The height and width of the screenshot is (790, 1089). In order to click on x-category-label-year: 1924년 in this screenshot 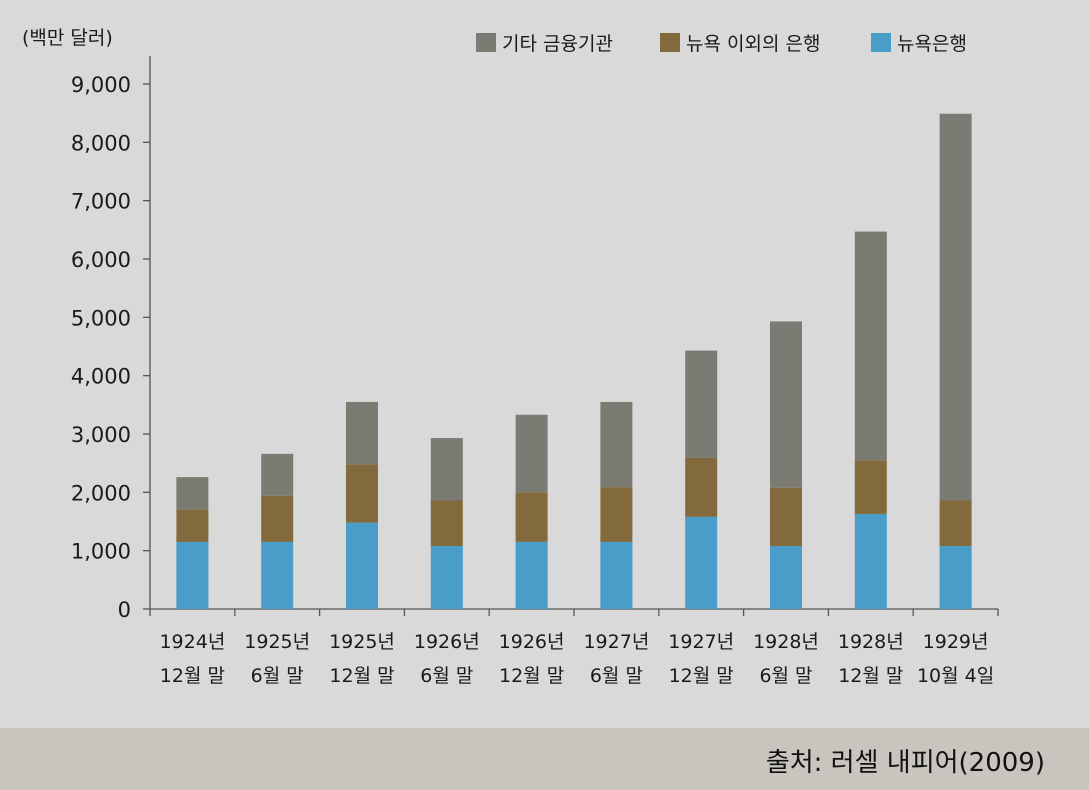, I will do `click(192, 642)`.